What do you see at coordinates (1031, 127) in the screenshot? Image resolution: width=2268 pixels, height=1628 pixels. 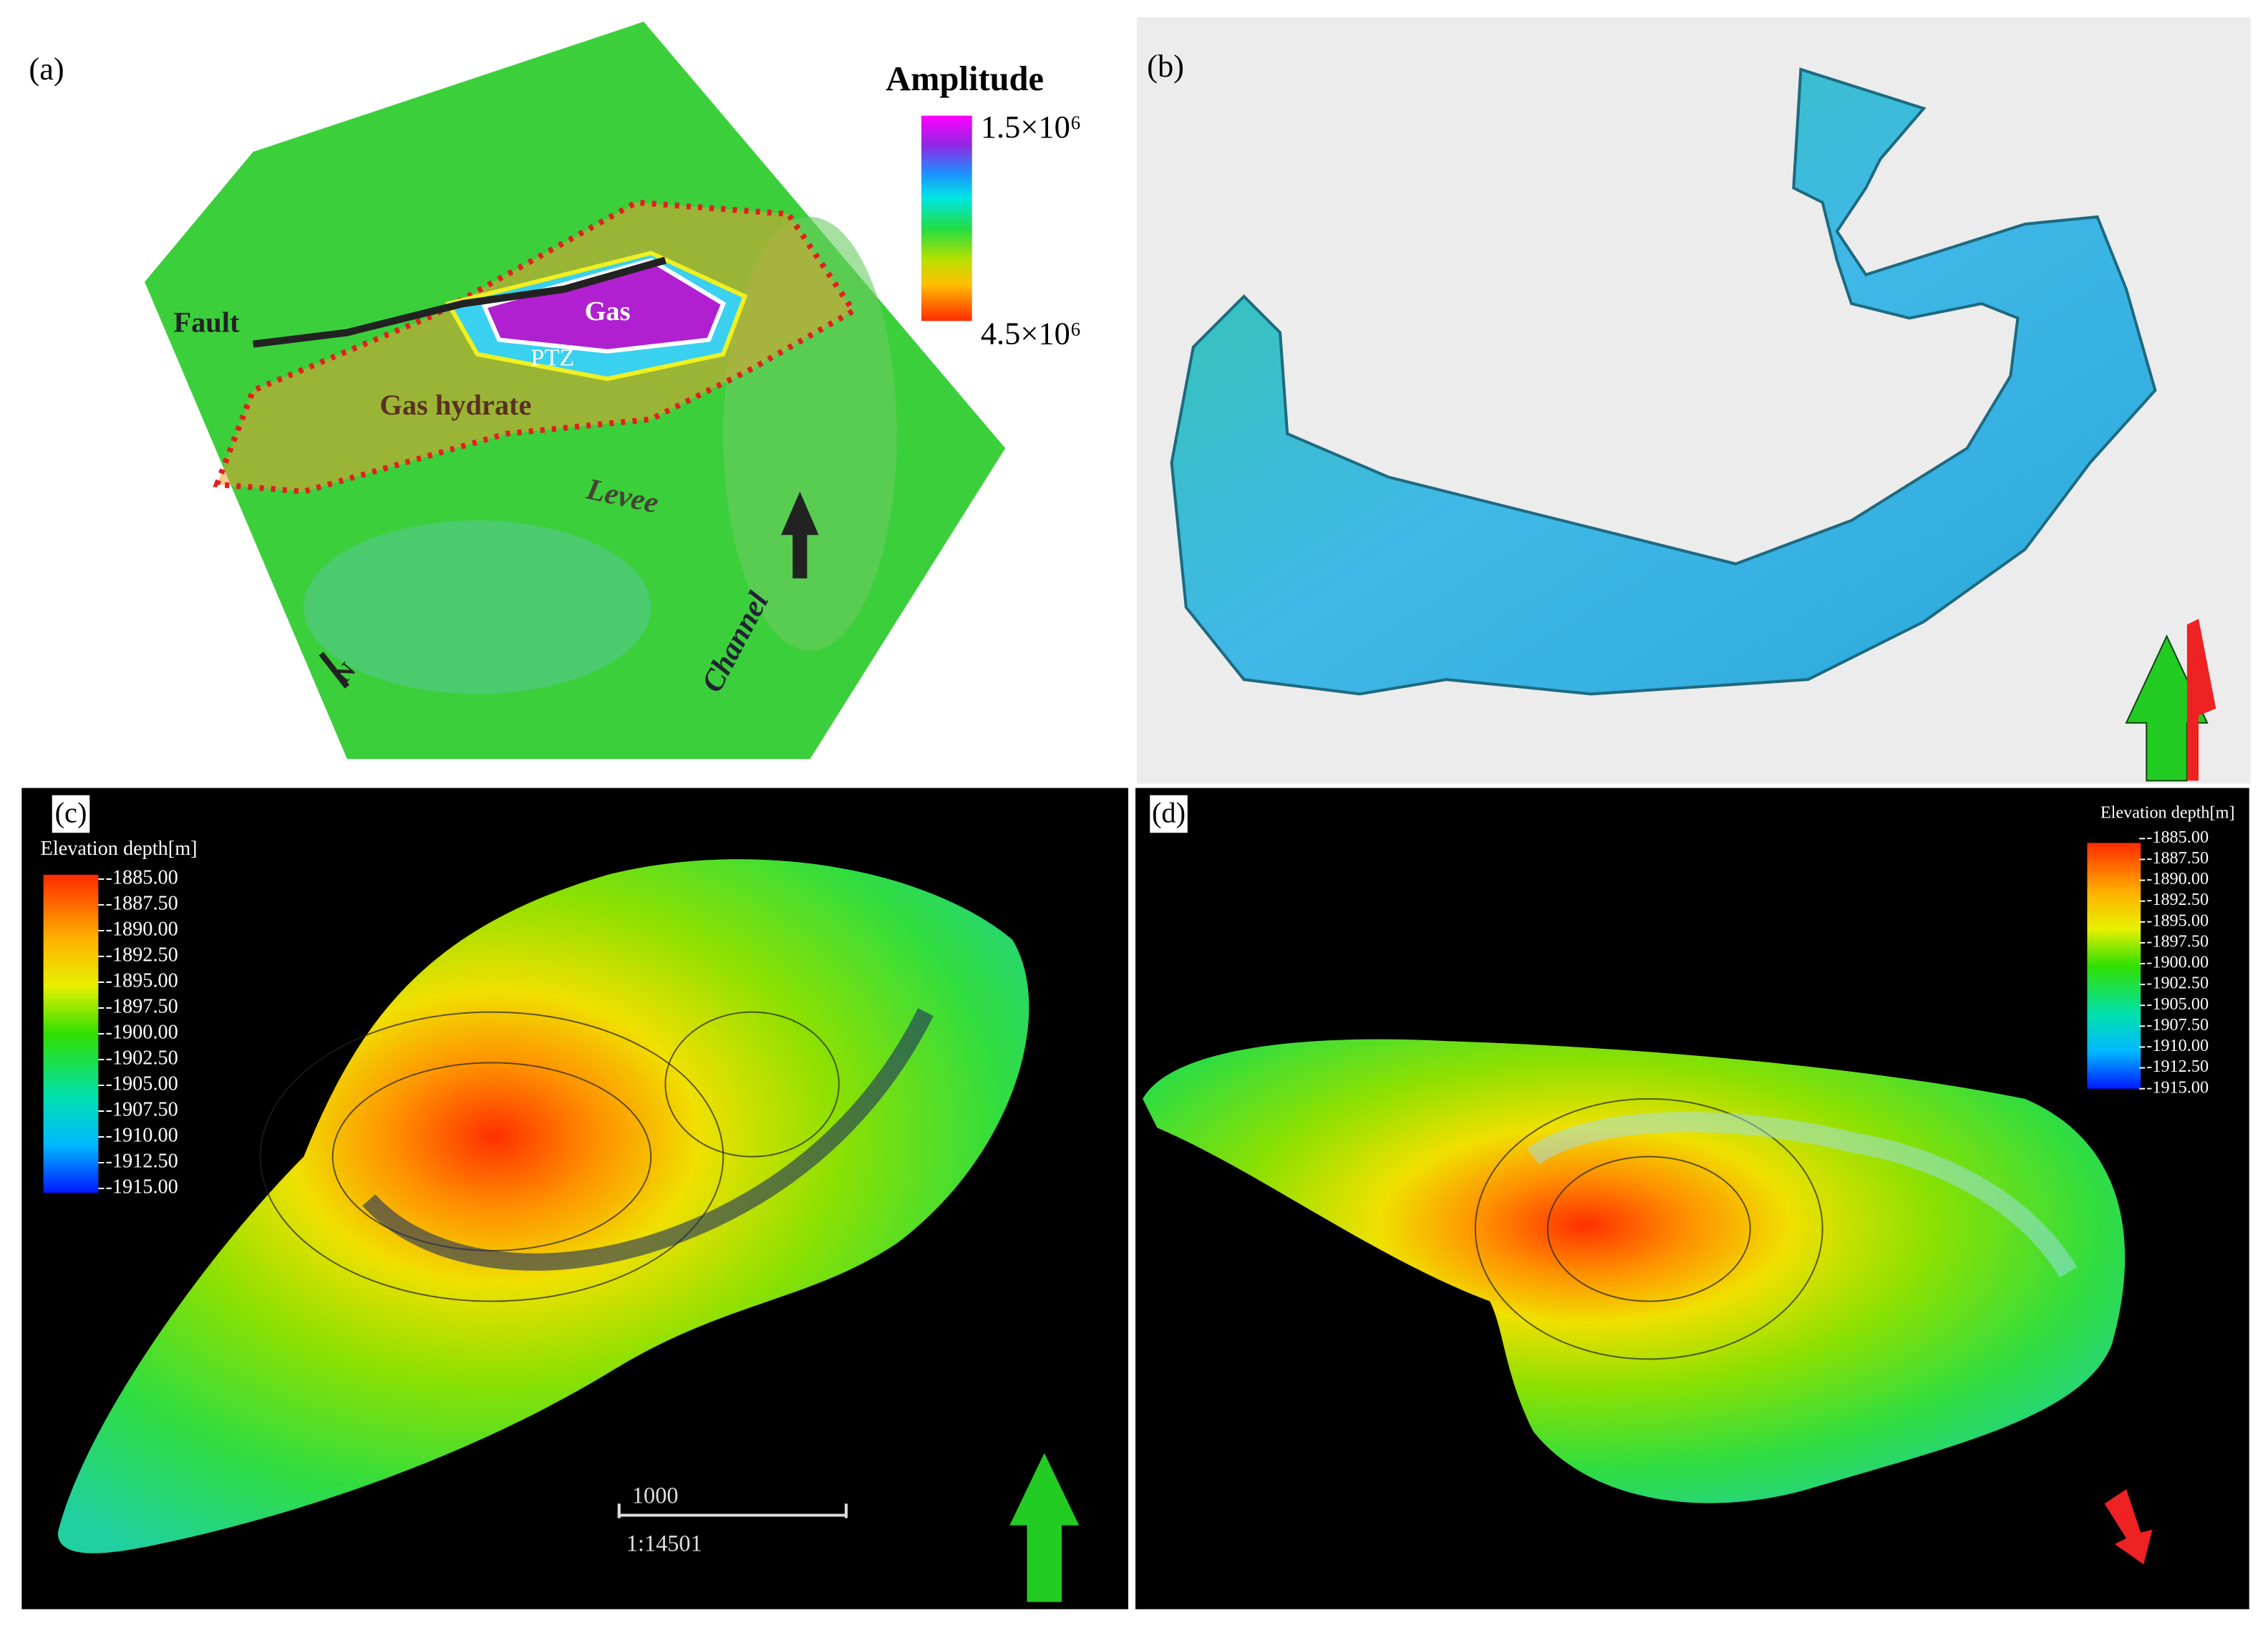 I see `colorbar-tick: 1.5×10⁶` at bounding box center [1031, 127].